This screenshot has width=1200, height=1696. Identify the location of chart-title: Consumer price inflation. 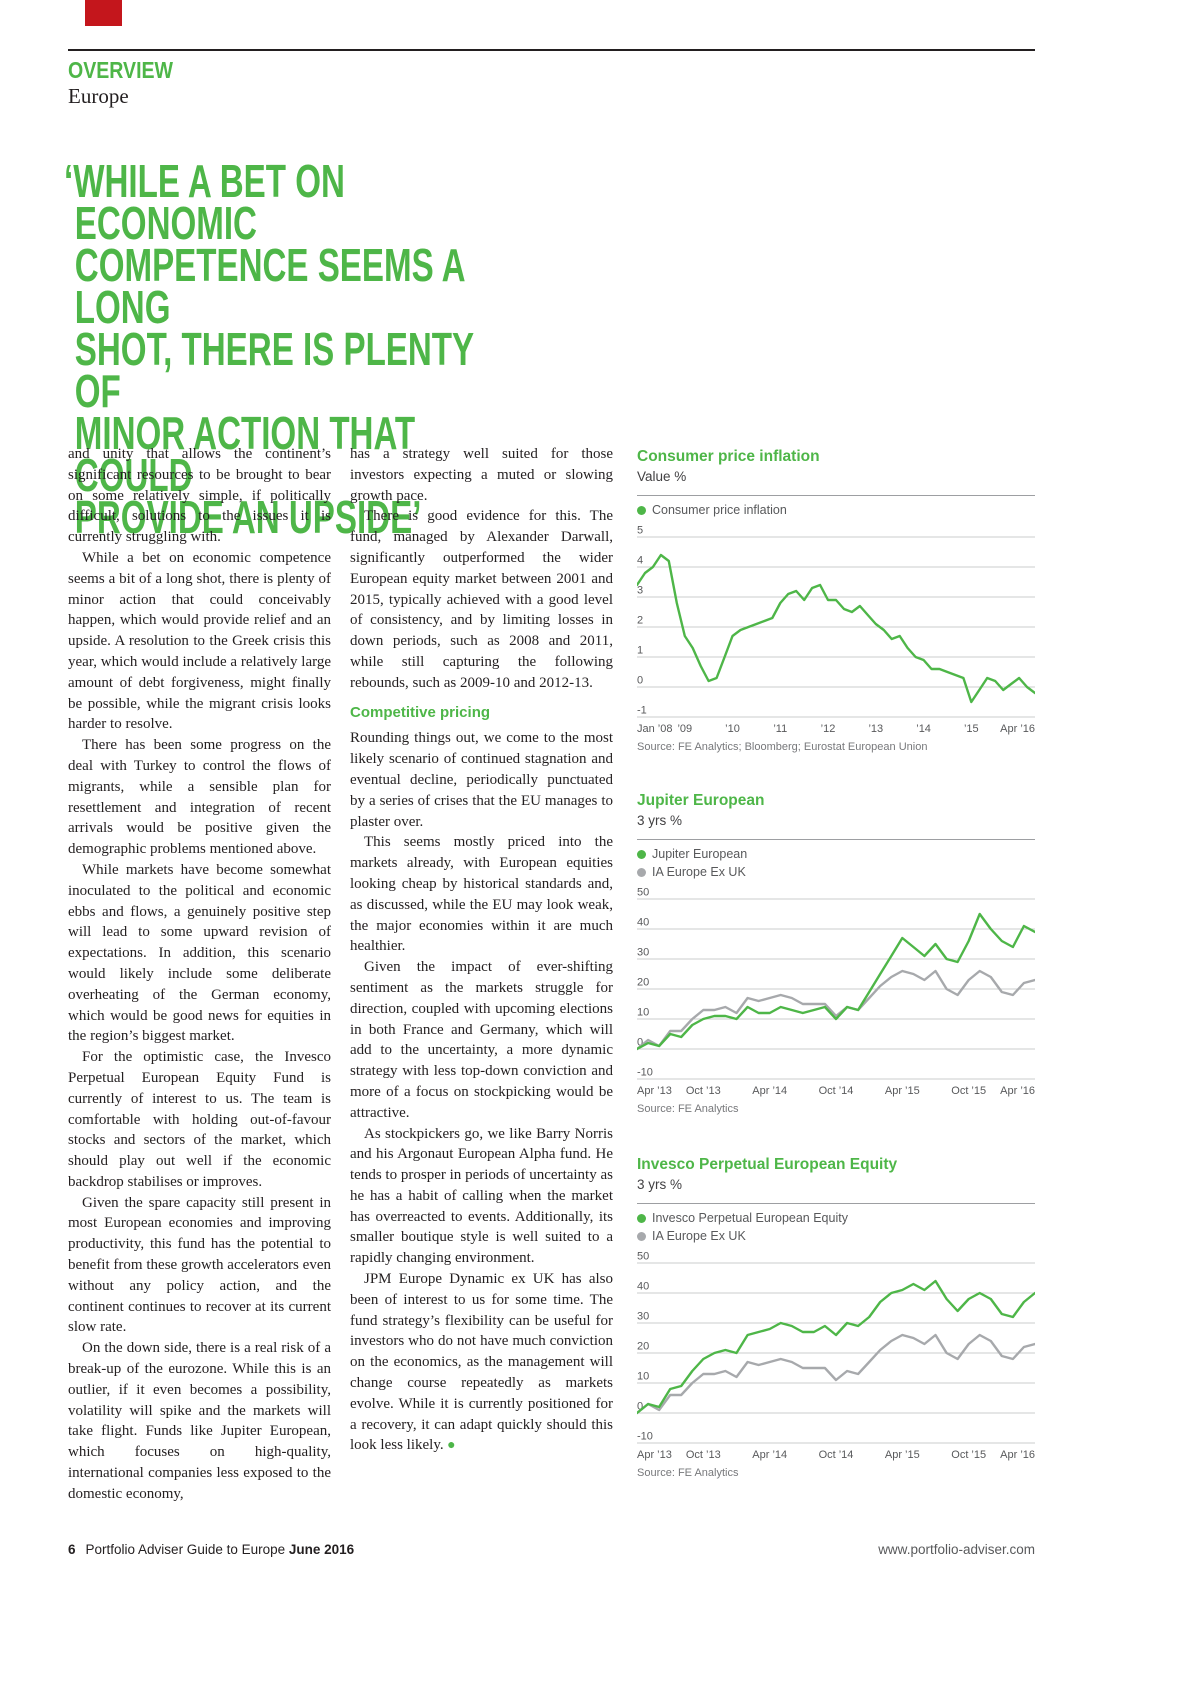
(728, 456).